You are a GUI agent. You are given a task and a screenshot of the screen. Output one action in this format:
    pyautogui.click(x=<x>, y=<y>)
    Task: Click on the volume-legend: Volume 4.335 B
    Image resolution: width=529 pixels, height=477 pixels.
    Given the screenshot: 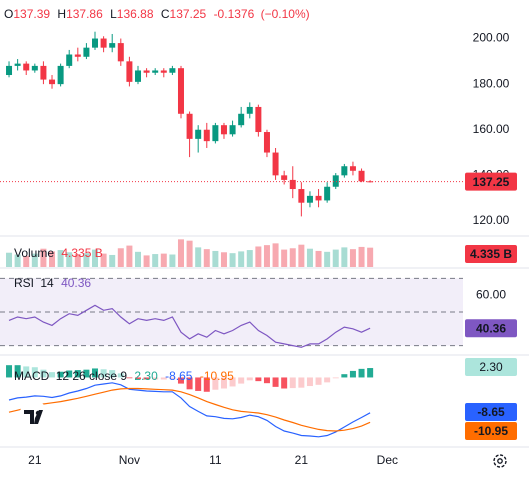 What is the action you would take?
    pyautogui.click(x=58, y=253)
    